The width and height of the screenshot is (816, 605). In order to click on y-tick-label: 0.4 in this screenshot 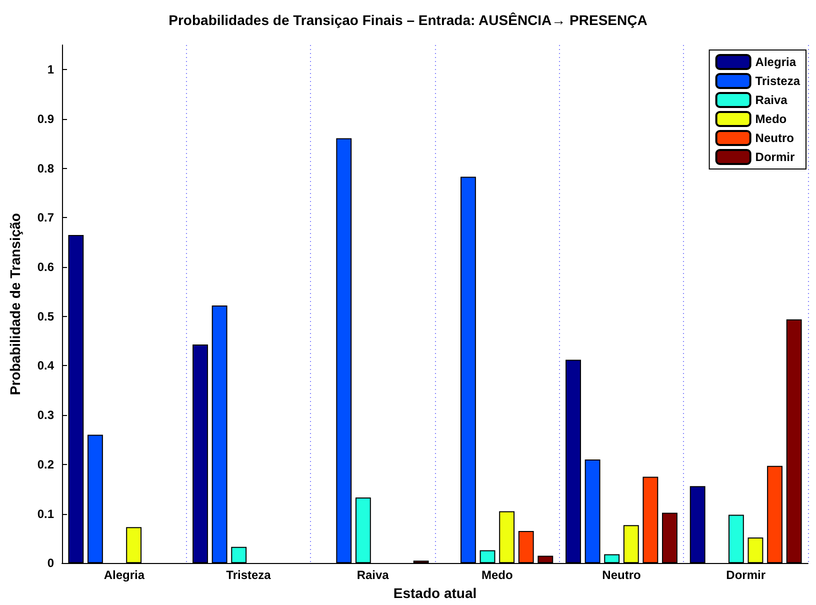, I will do `click(45, 365)`.